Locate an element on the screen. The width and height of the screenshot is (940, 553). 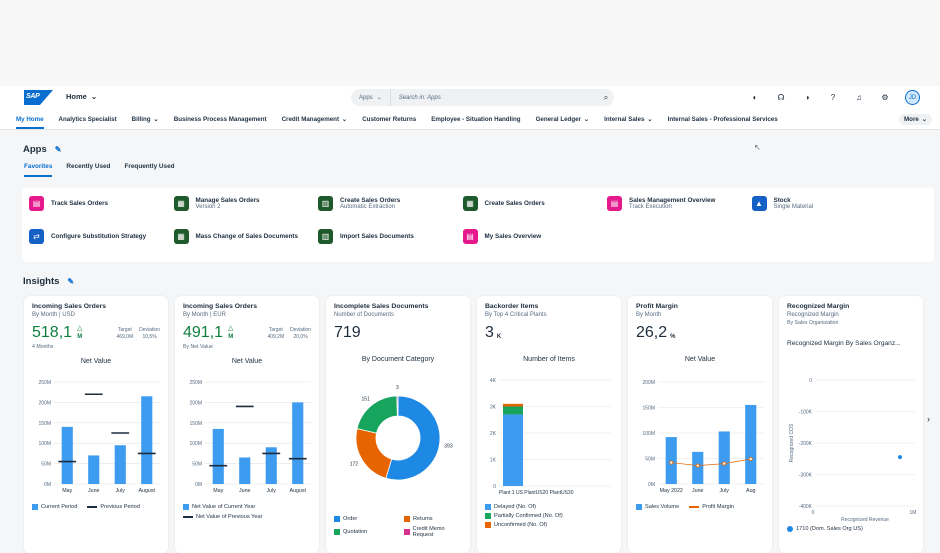
help-icon: ? is located at coordinates (833, 97).